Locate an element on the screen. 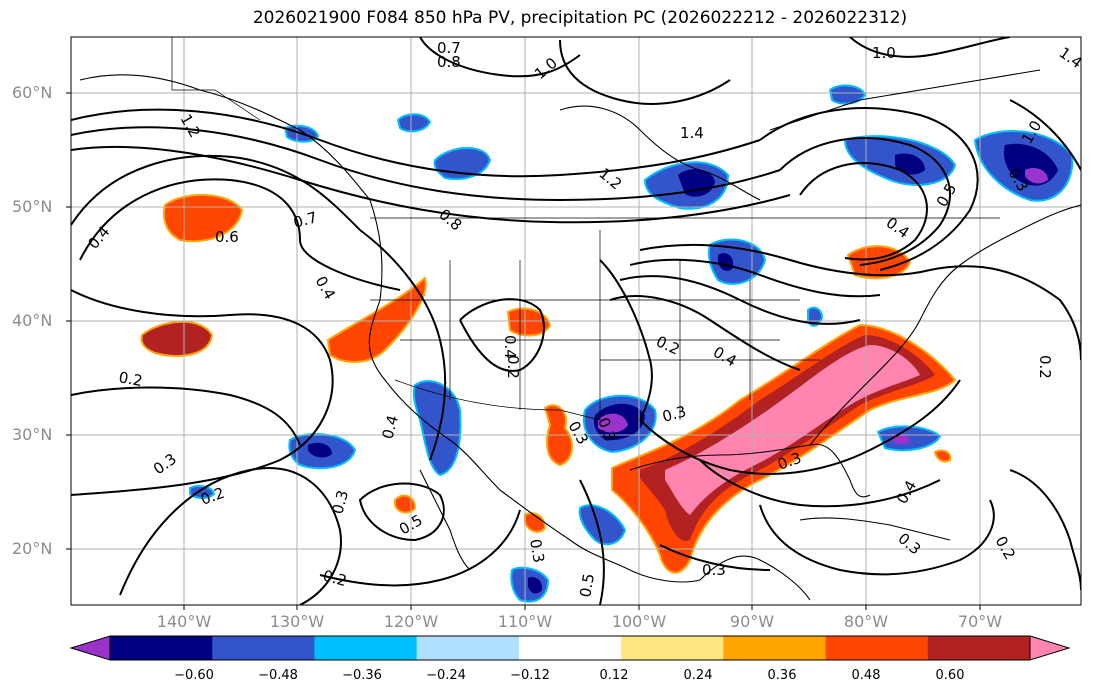 Image resolution: width=1105 pixels, height=698 pixels. precip-area-pacific-west is located at coordinates (177, 338).